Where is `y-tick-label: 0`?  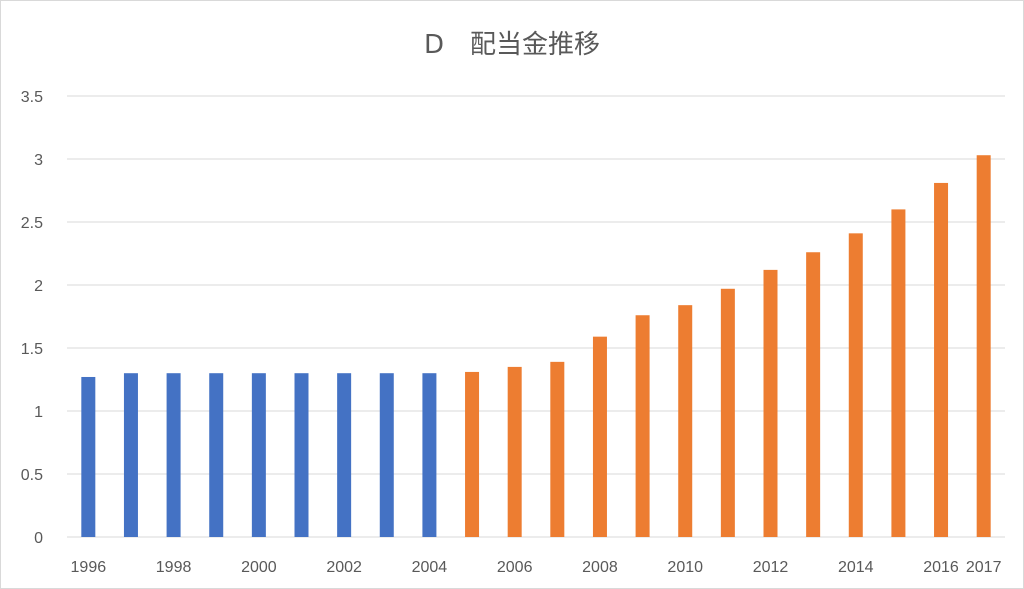 y-tick-label: 0 is located at coordinates (38, 538).